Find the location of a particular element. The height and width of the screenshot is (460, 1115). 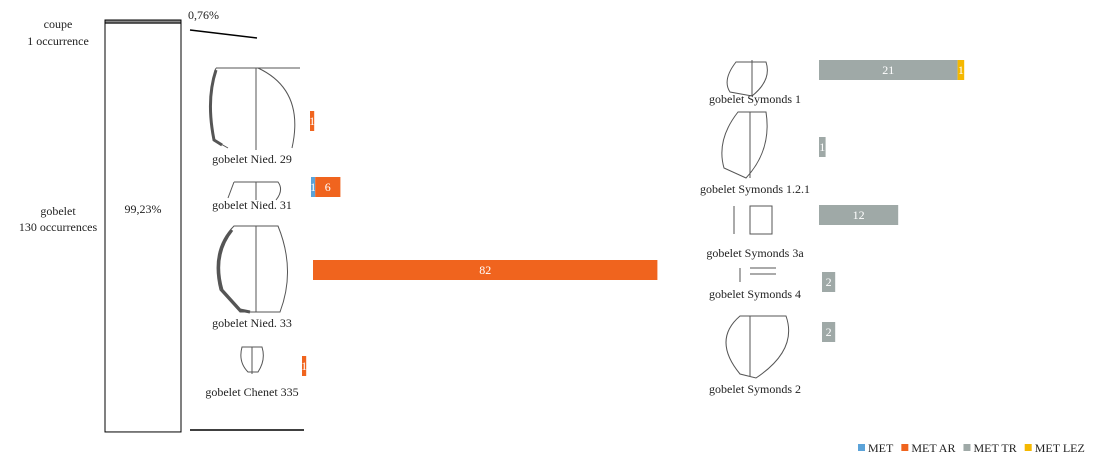

category-label: gobelet Symonds 2 is located at coordinates (755, 389).